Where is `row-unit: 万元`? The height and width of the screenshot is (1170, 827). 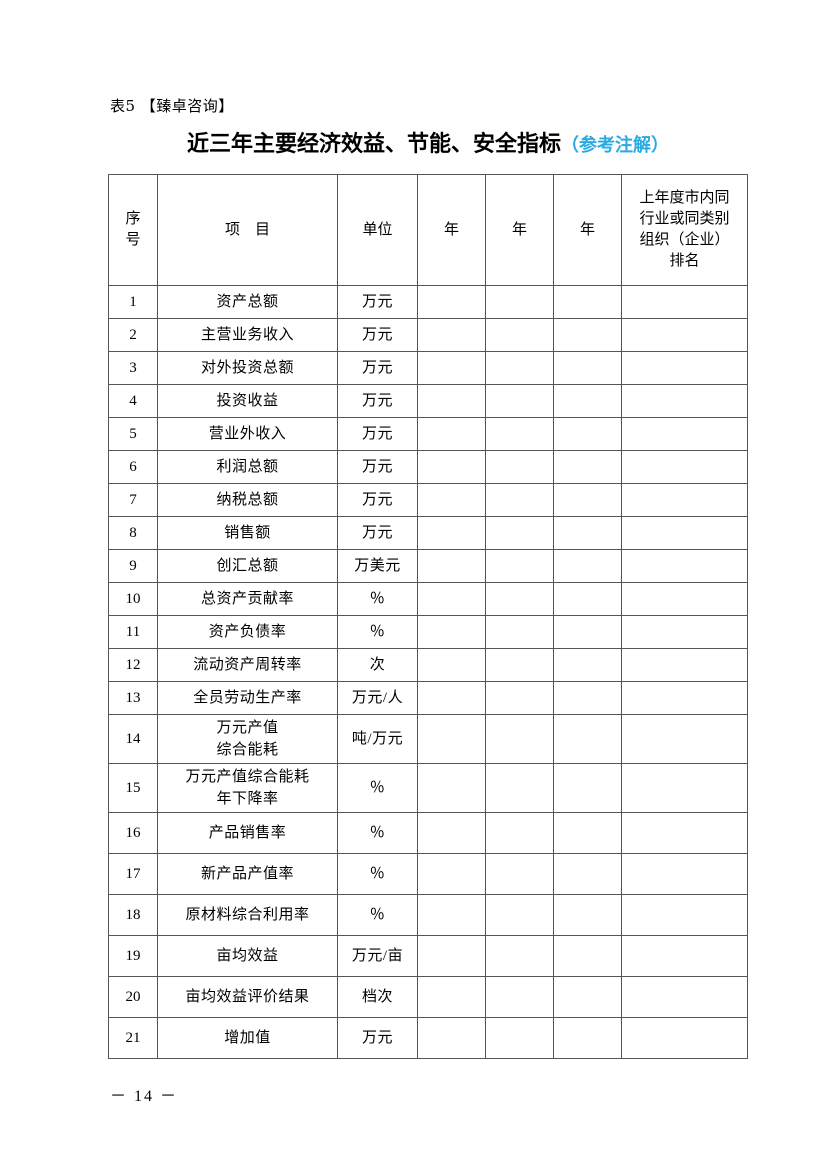
row-unit: 万元 is located at coordinates (377, 500).